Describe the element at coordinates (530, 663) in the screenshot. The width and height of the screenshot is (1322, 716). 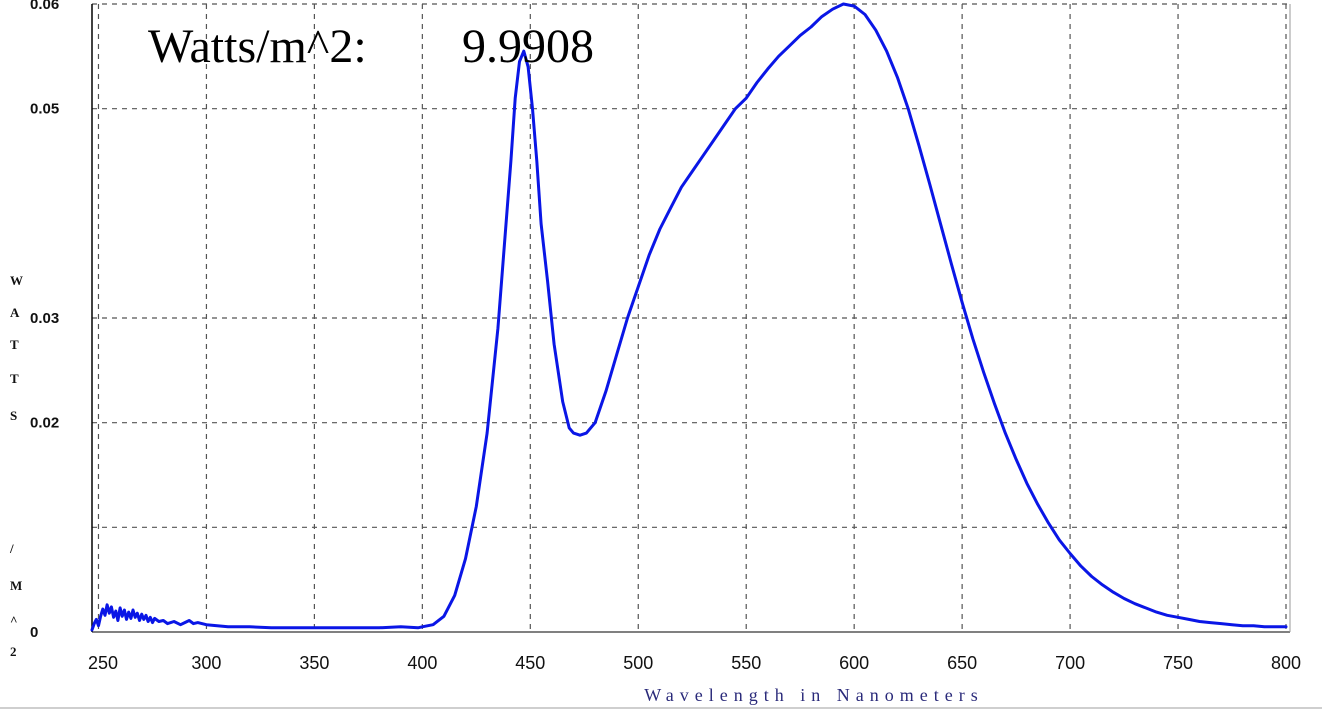
I see `x-tick-label: 450` at that location.